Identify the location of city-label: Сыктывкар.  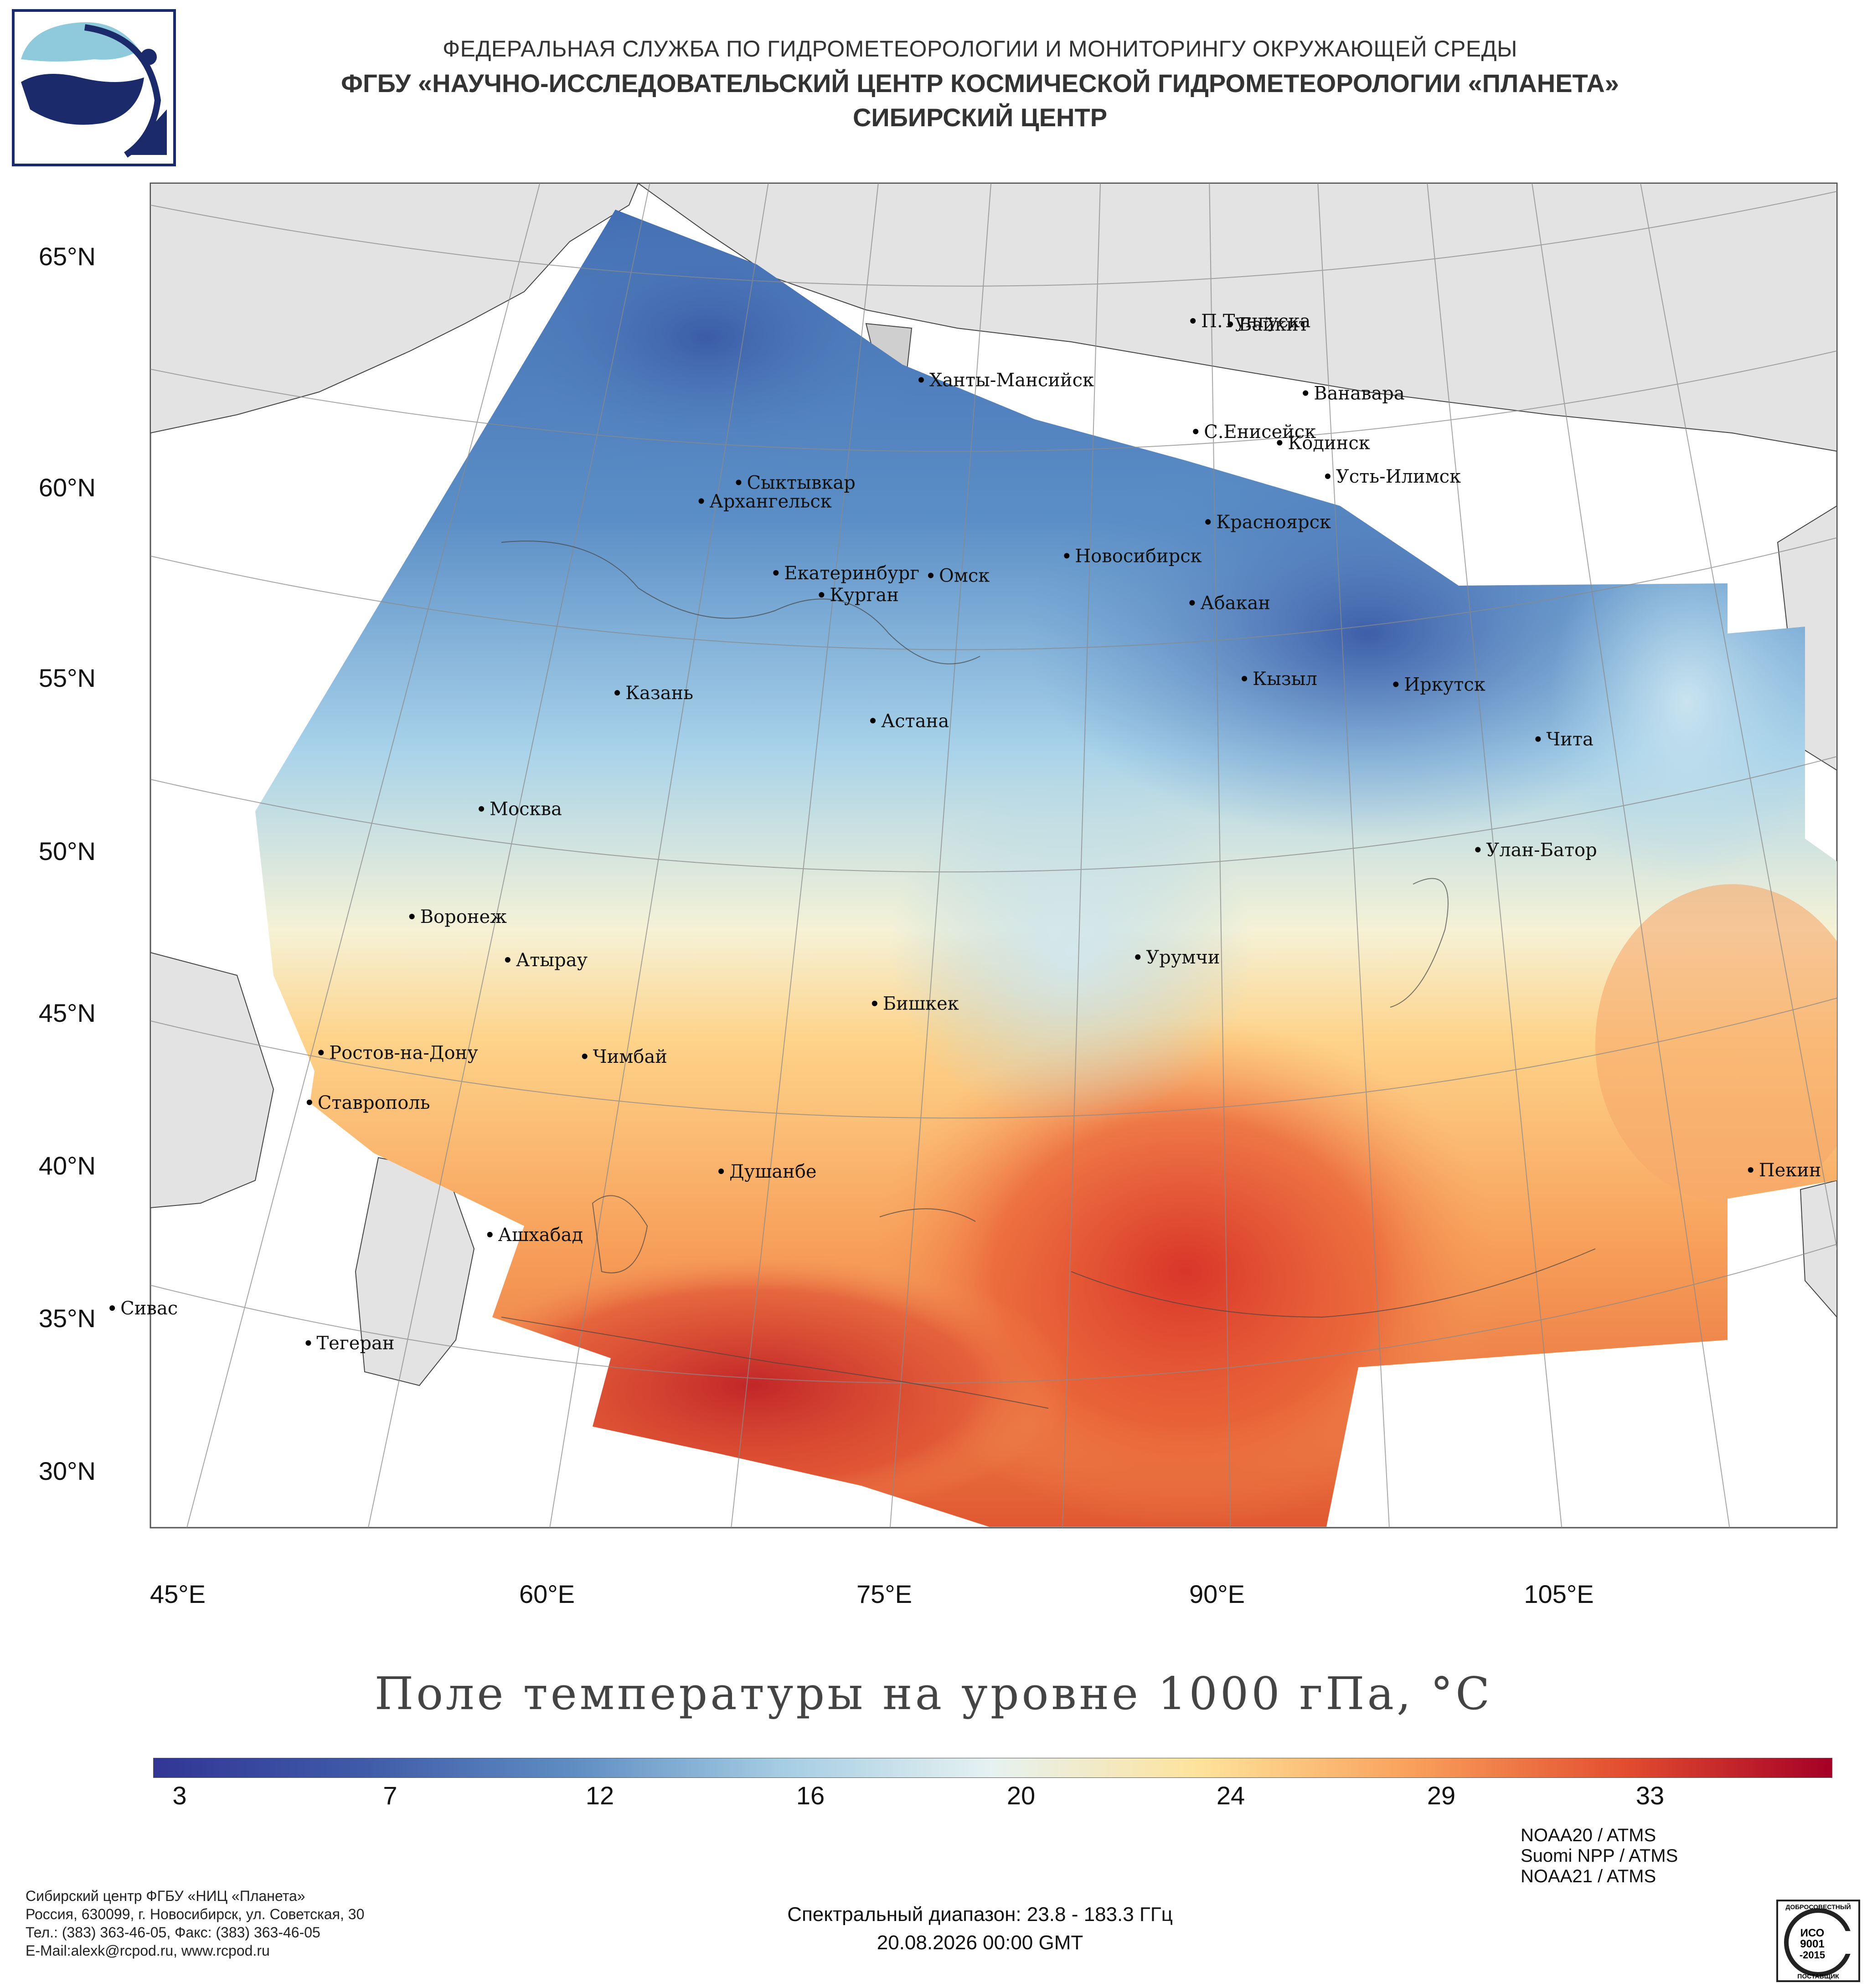
(801, 482).